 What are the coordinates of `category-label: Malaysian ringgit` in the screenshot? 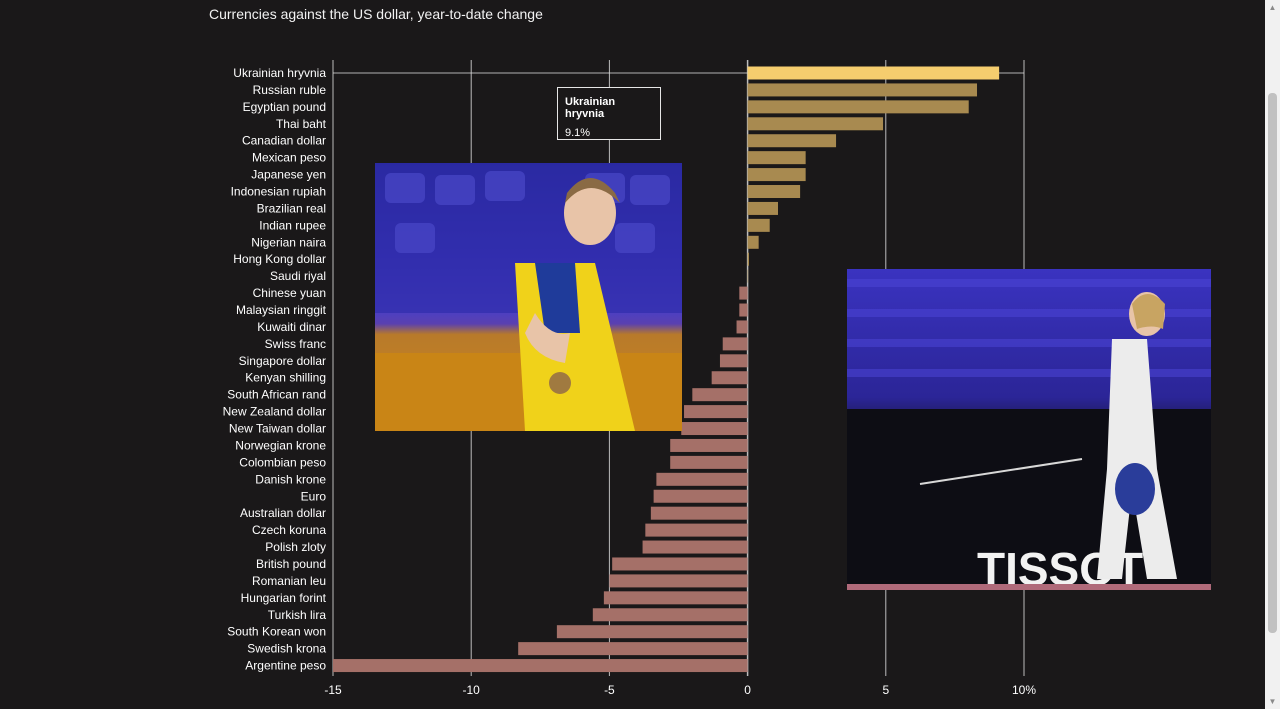 It's located at (281, 310).